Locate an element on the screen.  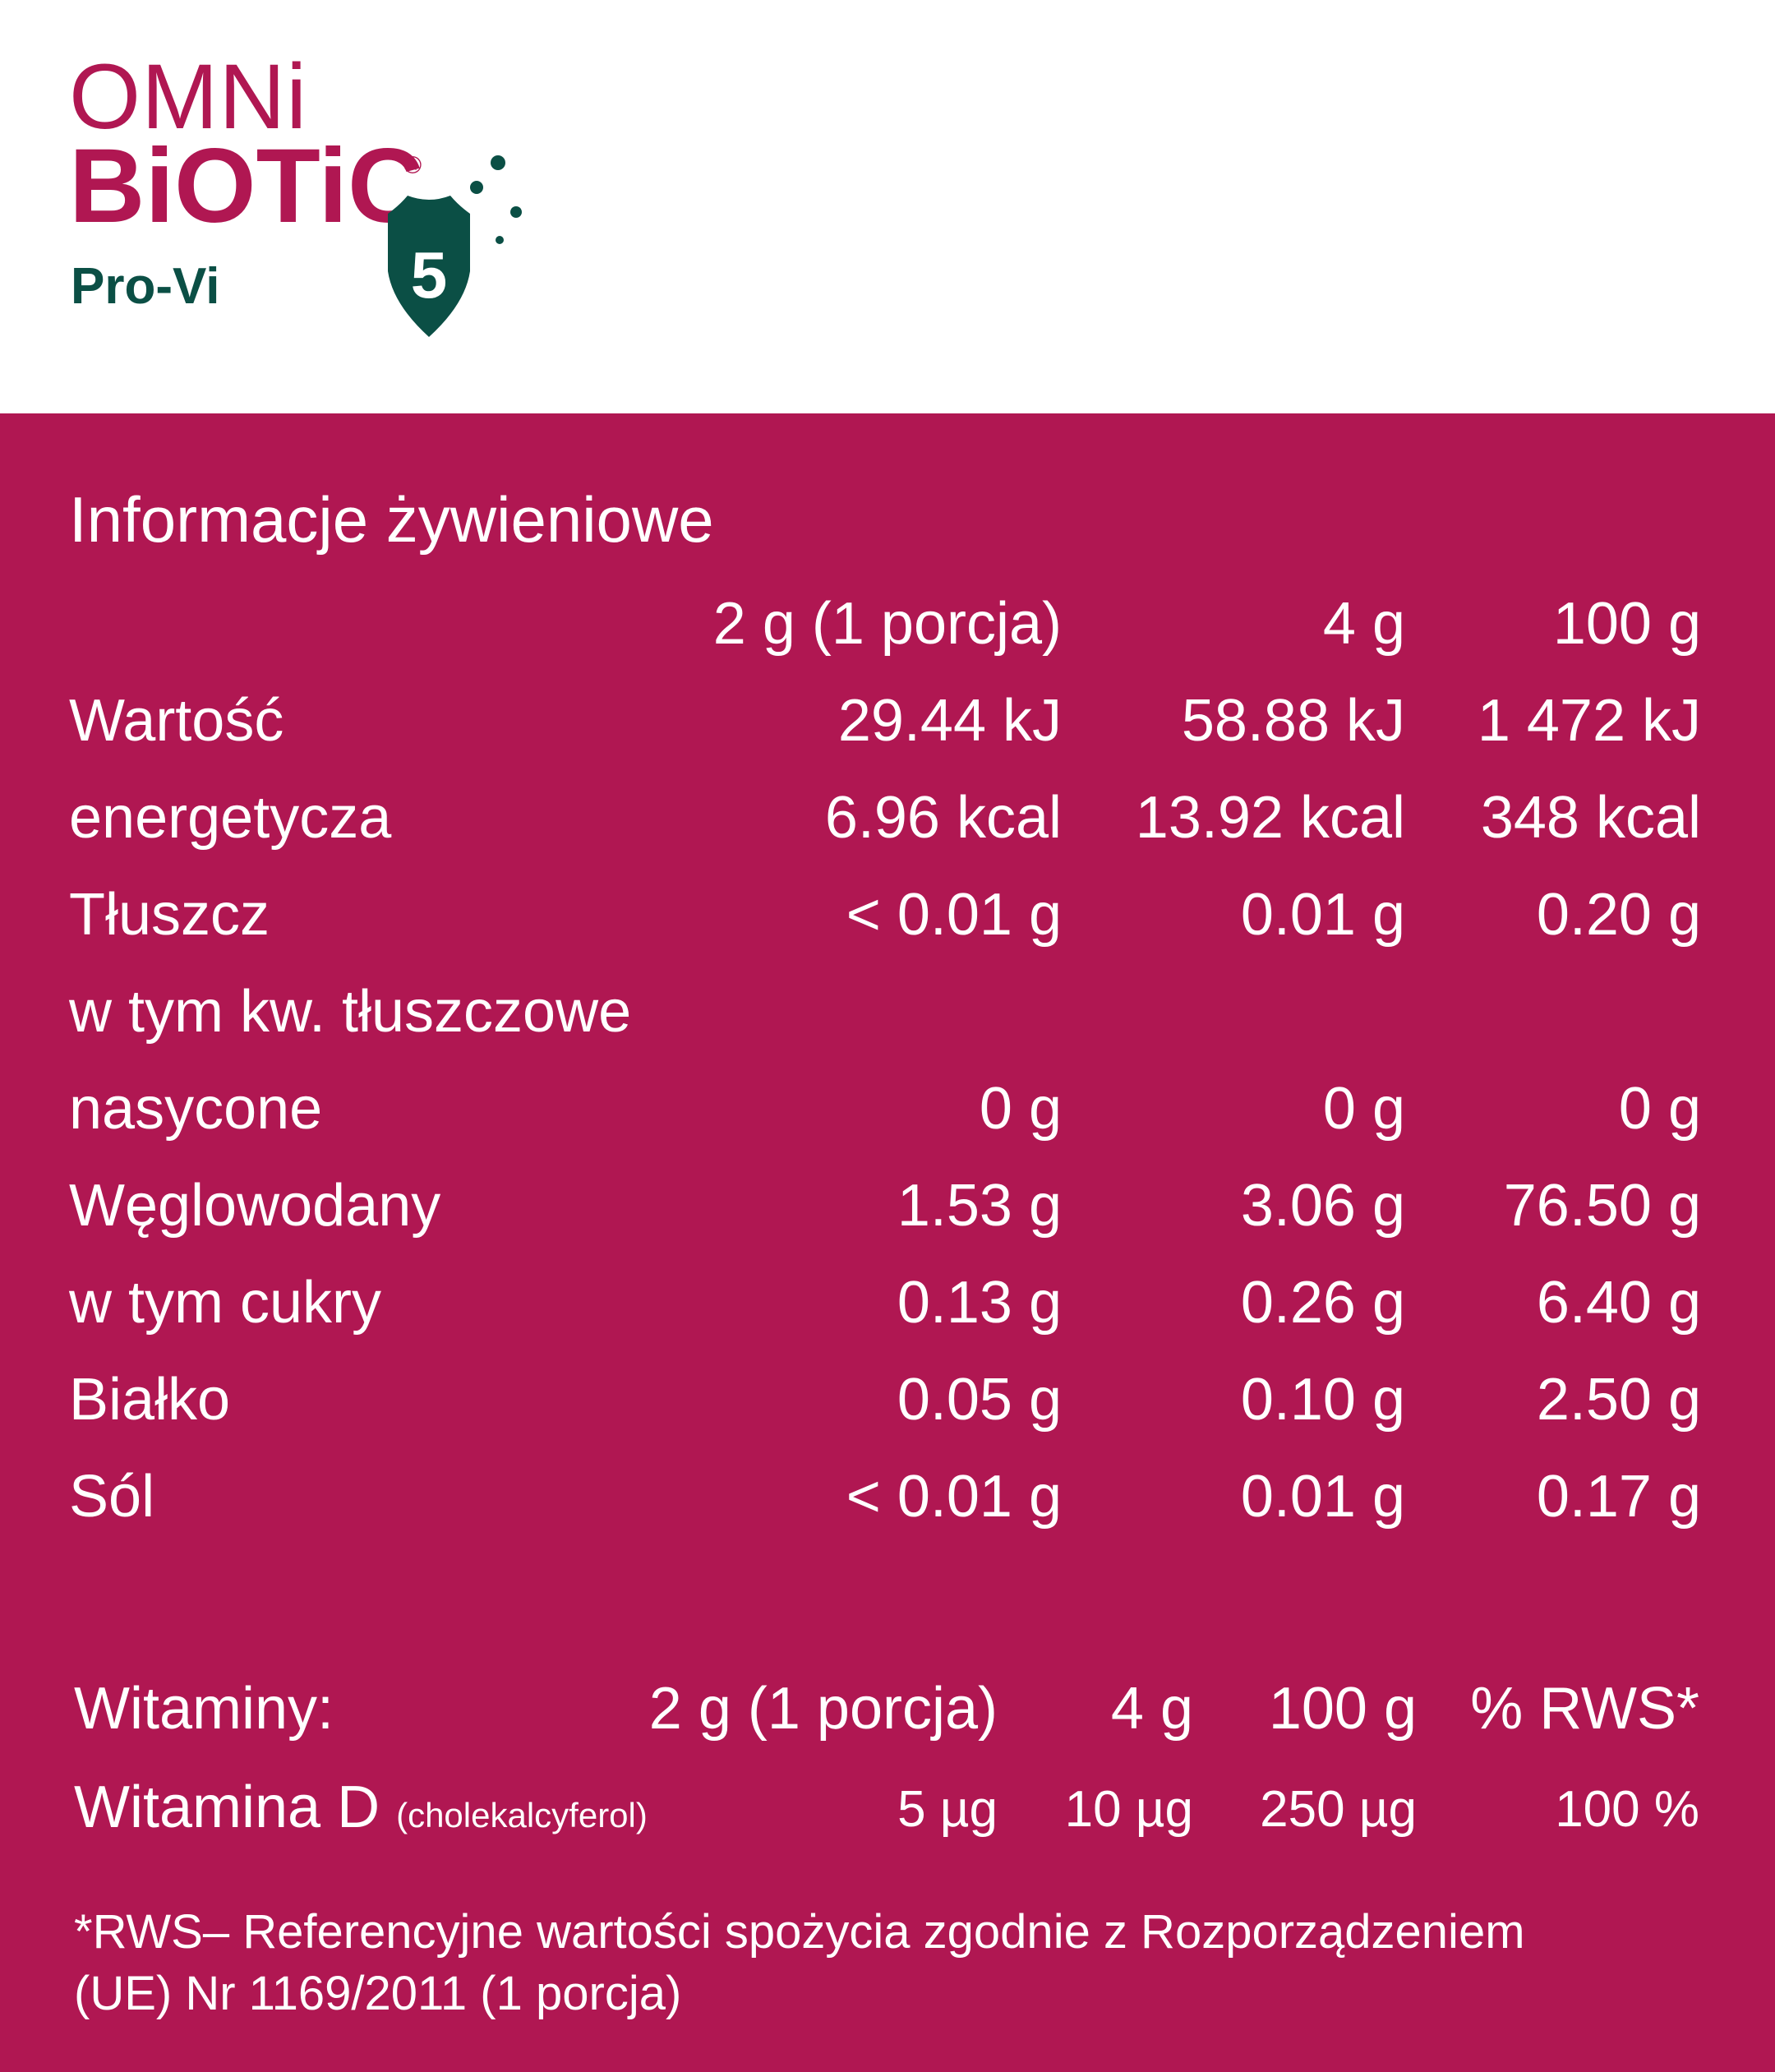
cell-value: 5 µg is located at coordinates (948, 1809).